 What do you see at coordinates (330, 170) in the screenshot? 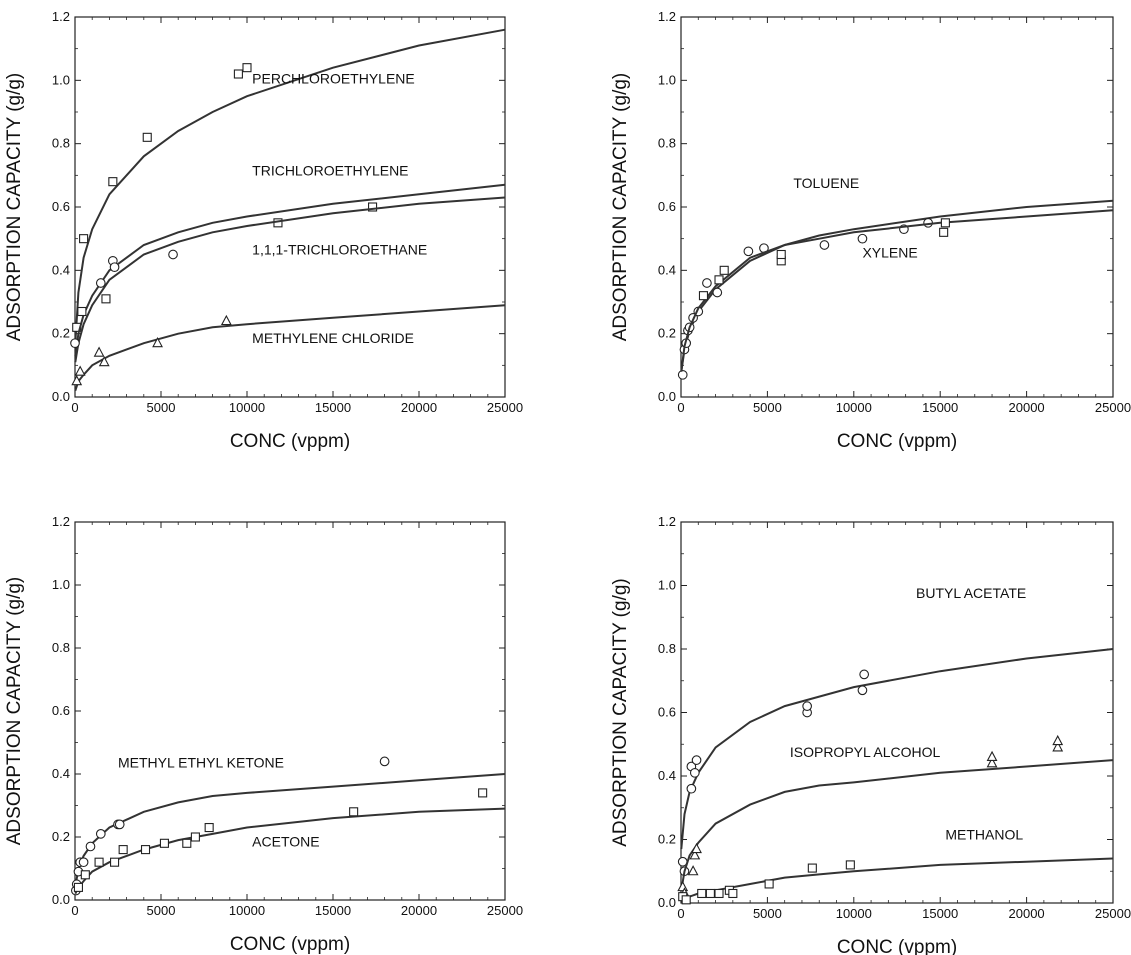
I see `curve-label: TRICHLOROETHYLENE` at bounding box center [330, 170].